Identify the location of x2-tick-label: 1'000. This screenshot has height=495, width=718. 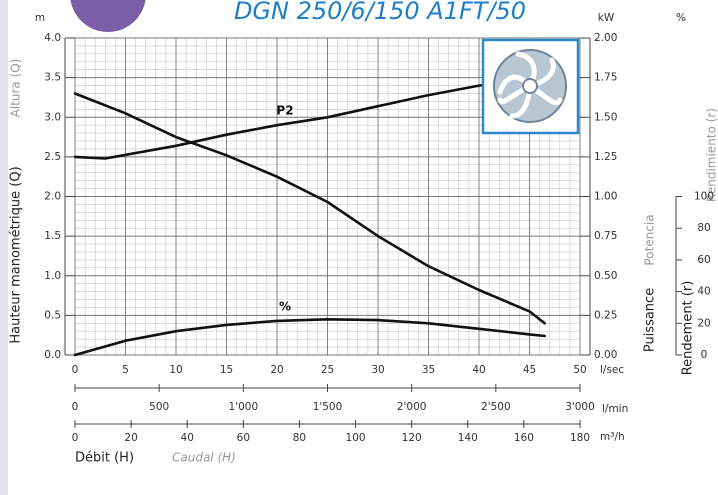
(244, 407).